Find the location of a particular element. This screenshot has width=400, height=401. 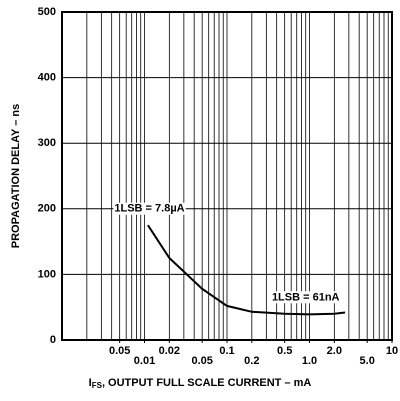

x-tick-label: 0.5 is located at coordinates (284, 351).